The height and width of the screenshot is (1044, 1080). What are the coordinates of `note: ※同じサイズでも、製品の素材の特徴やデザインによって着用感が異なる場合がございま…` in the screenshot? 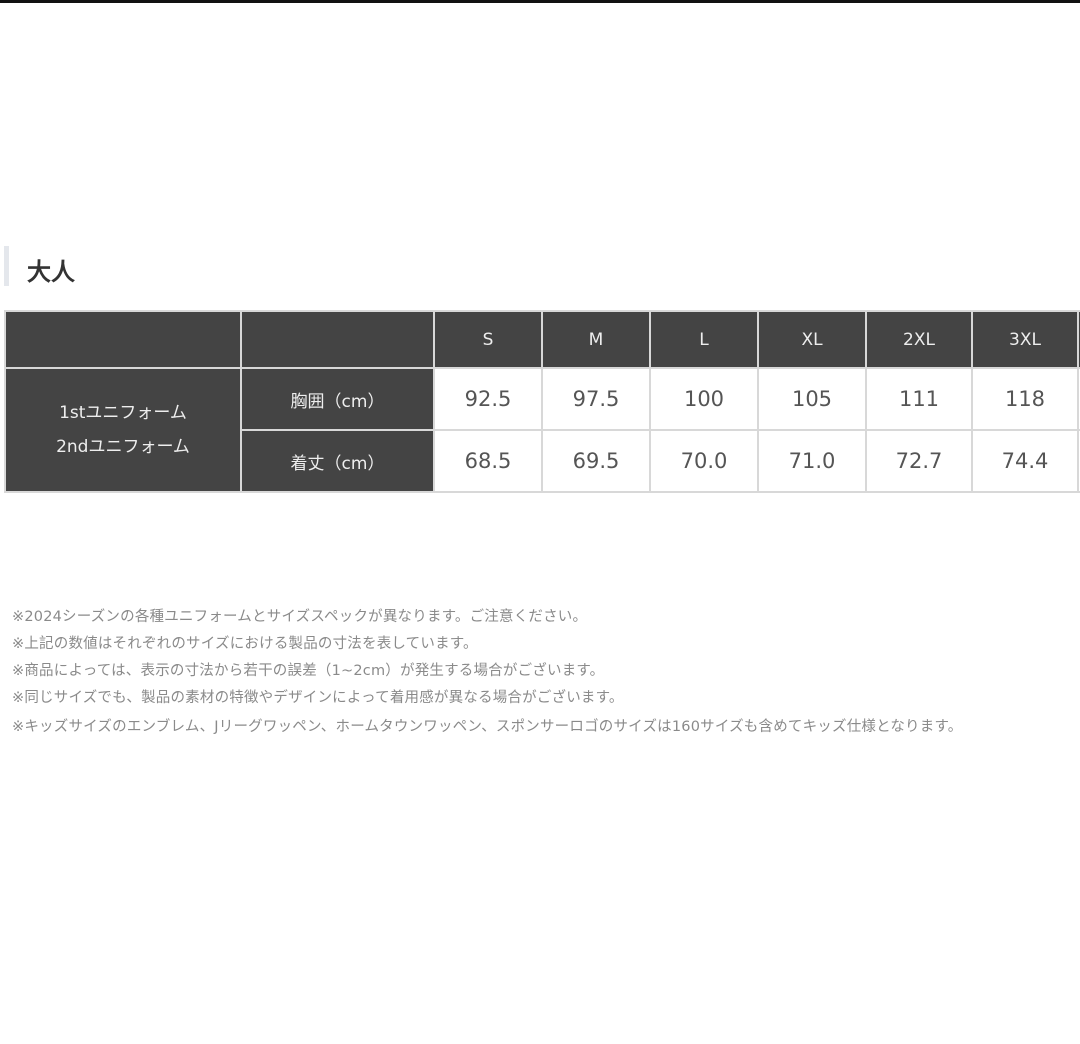 It's located at (318, 698).